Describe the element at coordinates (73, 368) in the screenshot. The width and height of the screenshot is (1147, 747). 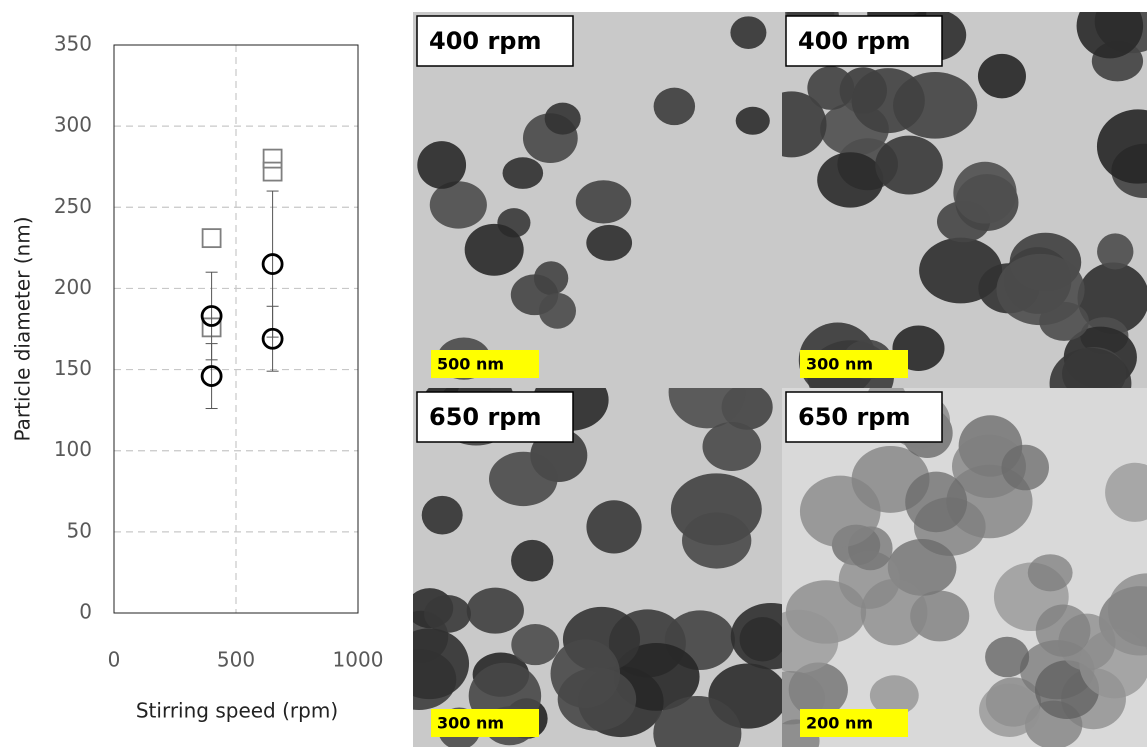
I see `y-tick-label: 150` at that location.